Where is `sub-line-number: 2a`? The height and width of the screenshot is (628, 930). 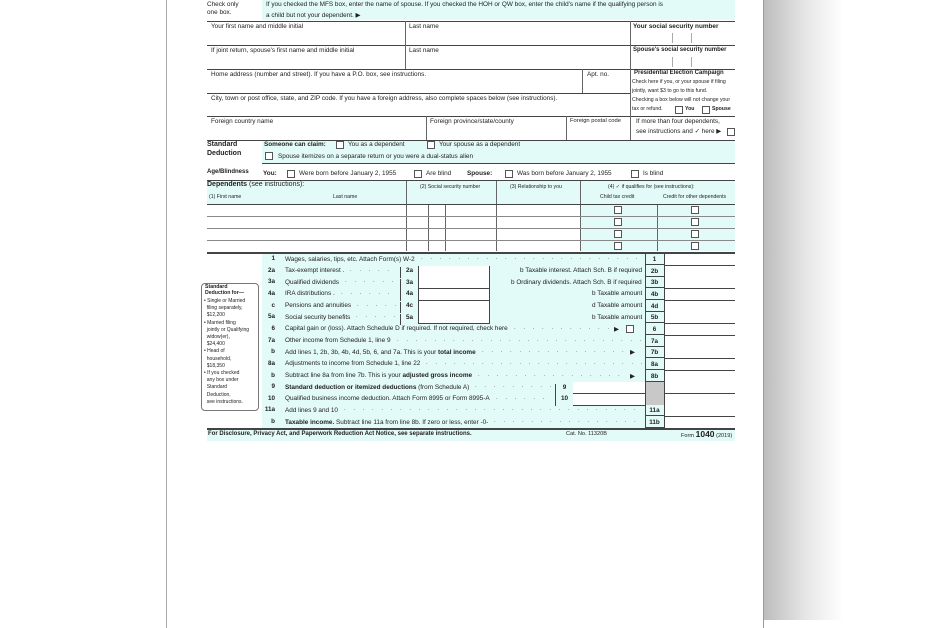
sub-line-number: 2a is located at coordinates (409, 273).